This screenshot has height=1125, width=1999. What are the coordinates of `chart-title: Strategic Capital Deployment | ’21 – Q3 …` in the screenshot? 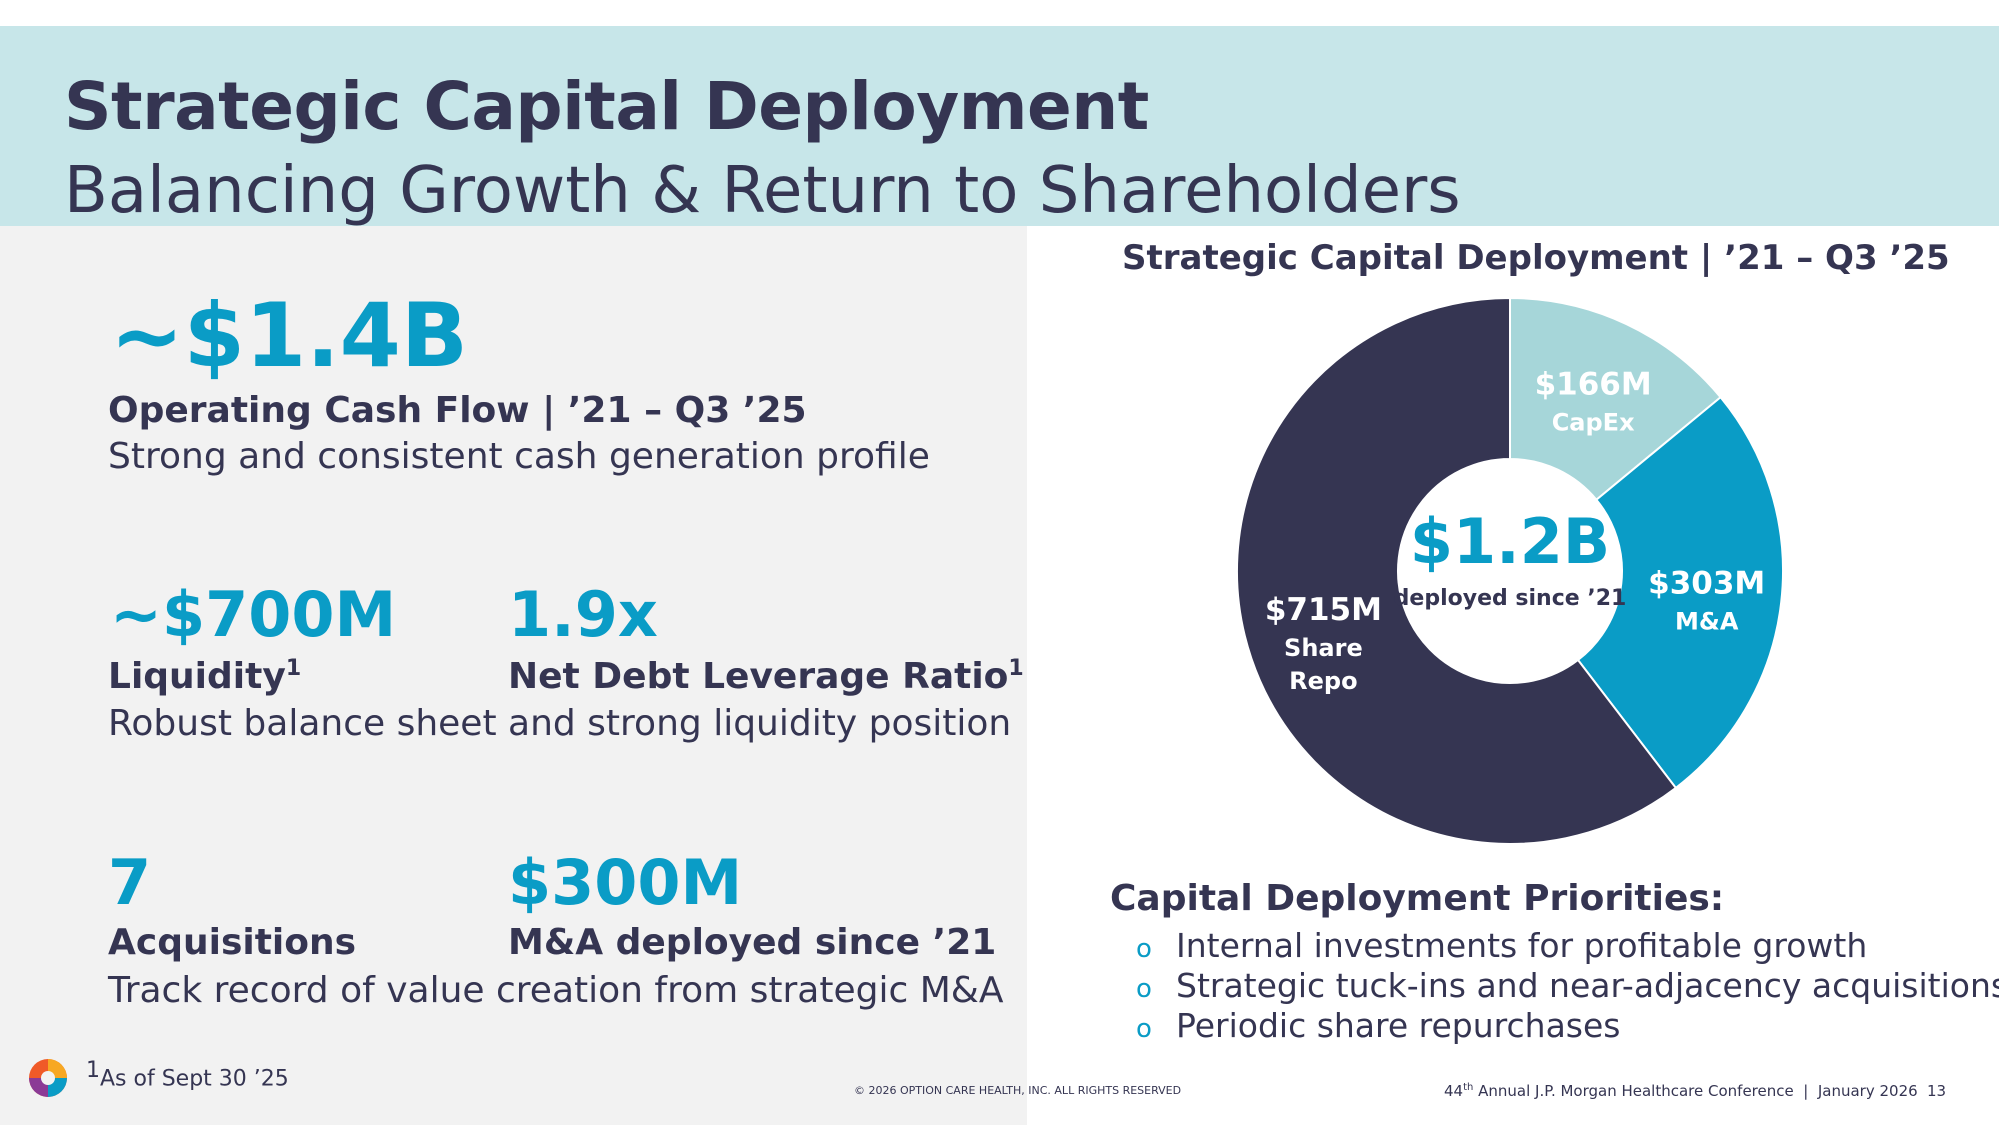 It's located at (1536, 258).